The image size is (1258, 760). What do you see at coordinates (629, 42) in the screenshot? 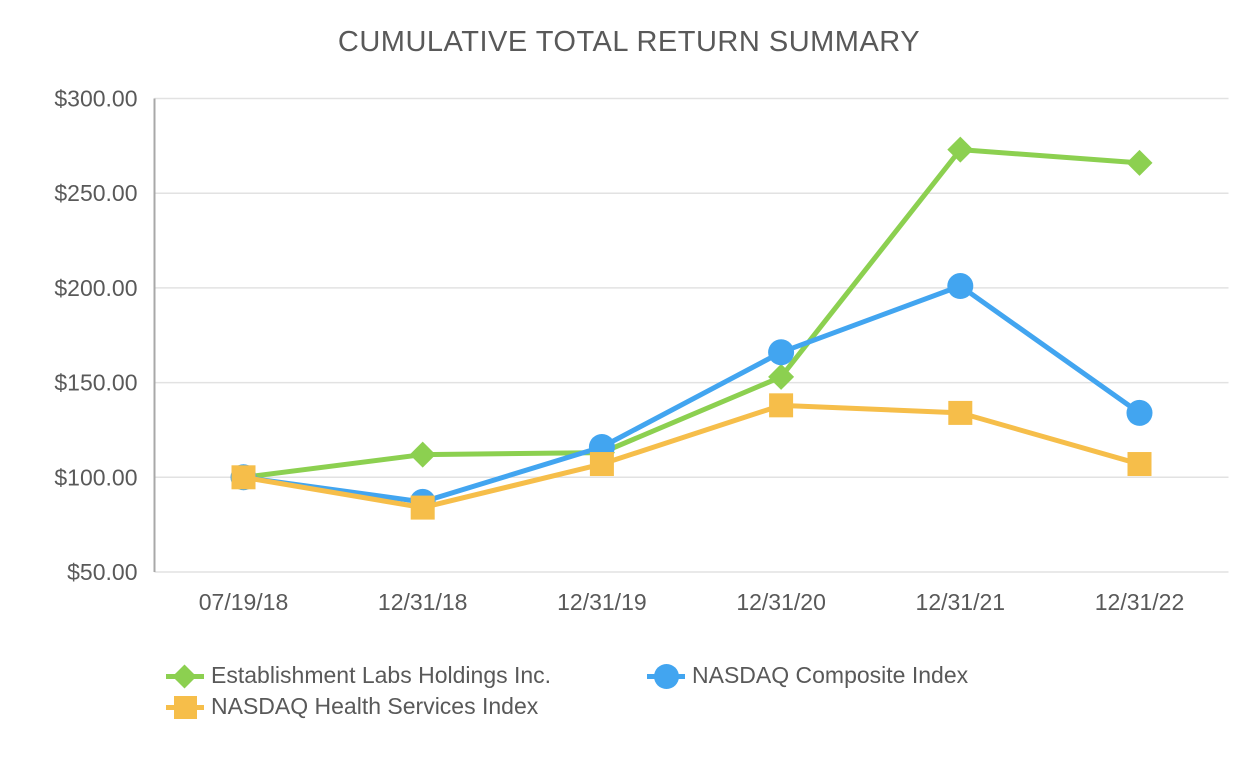
I see `chart-title: CUMULATIVE TOTAL RETURN SUMMARY` at bounding box center [629, 42].